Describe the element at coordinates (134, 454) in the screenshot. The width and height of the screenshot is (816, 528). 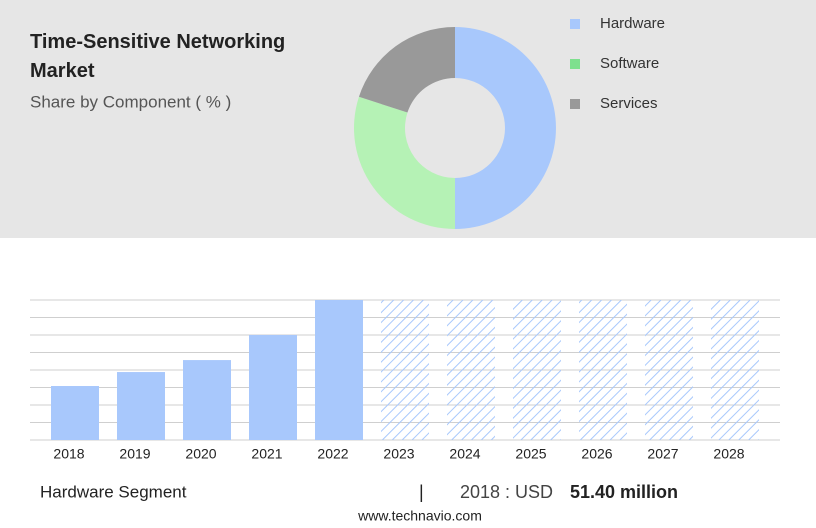
I see `x-tick-label: 2019` at that location.